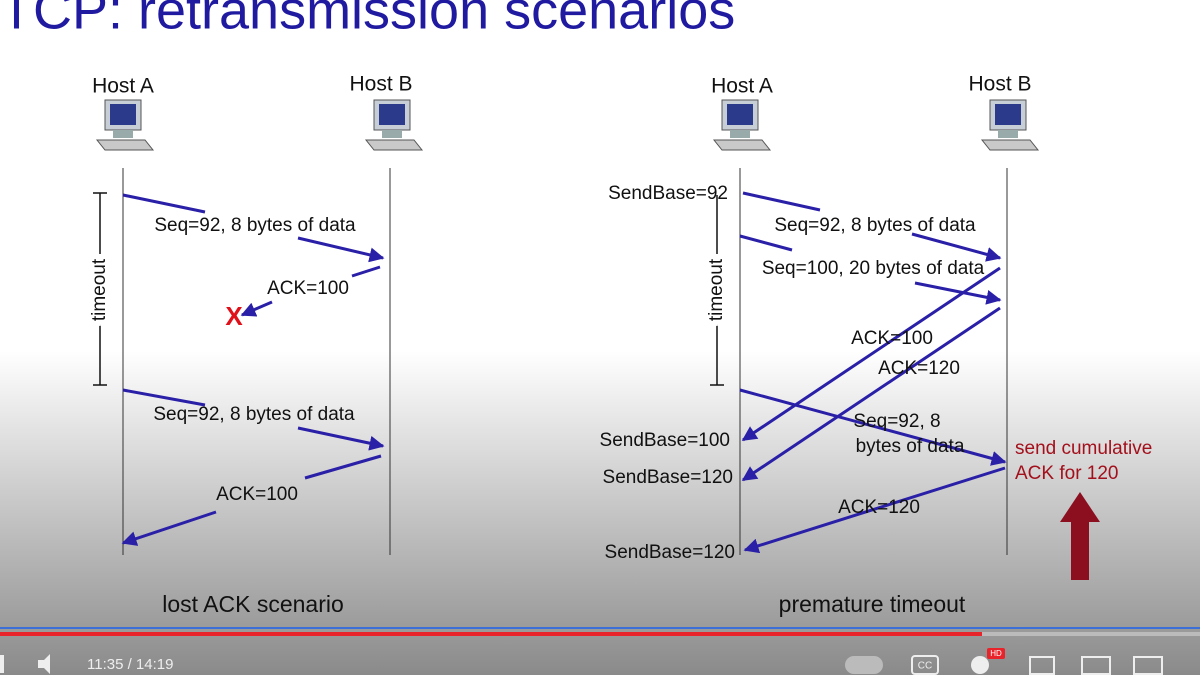  Describe the element at coordinates (1096, 665) in the screenshot. I see `theater-button` at that location.